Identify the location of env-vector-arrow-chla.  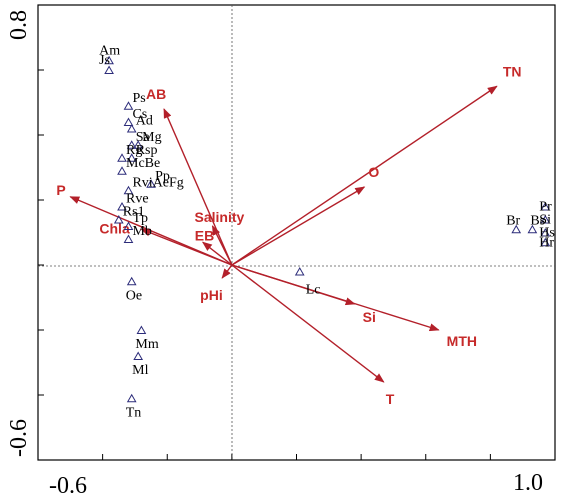
(186, 247).